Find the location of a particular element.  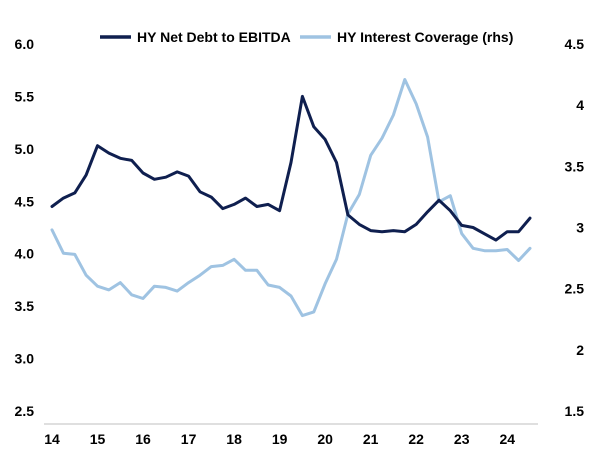

x-tick-label: 21 is located at coordinates (371, 439).